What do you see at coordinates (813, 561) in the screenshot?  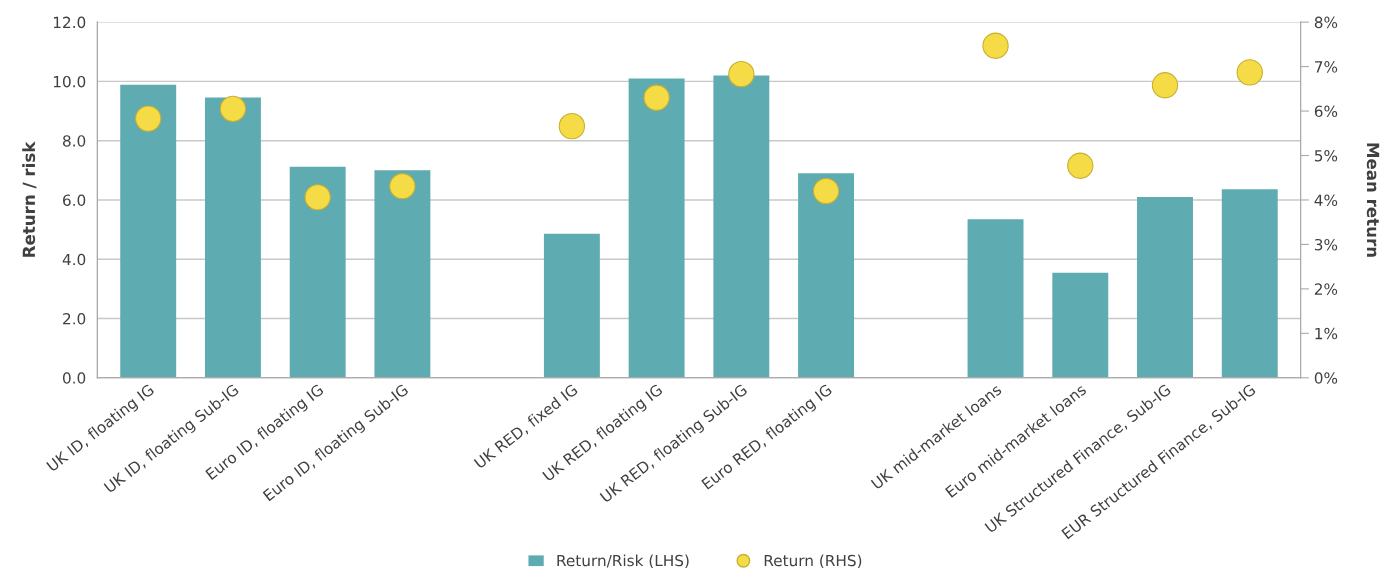 I see `legend-label: Return (RHS)` at bounding box center [813, 561].